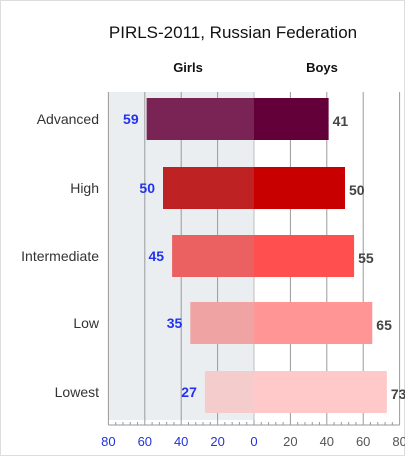  I want to click on category-label: Lowest, so click(77, 392).